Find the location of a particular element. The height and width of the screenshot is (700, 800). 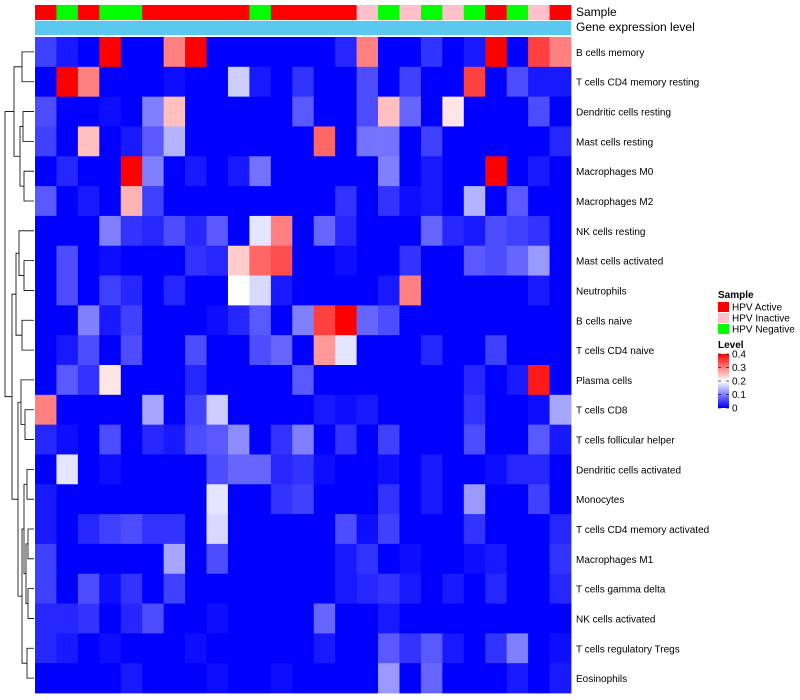

track-label-sample: Sample is located at coordinates (596, 12).